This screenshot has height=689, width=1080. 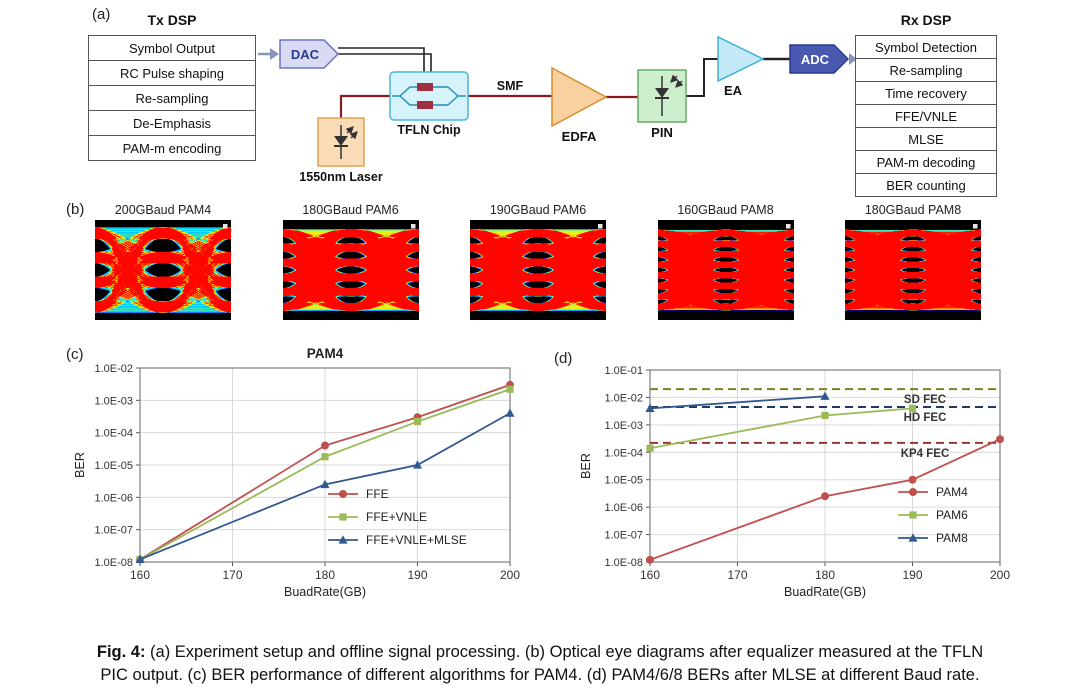 I want to click on mzm-waveguide-icon, so click(x=429, y=96).